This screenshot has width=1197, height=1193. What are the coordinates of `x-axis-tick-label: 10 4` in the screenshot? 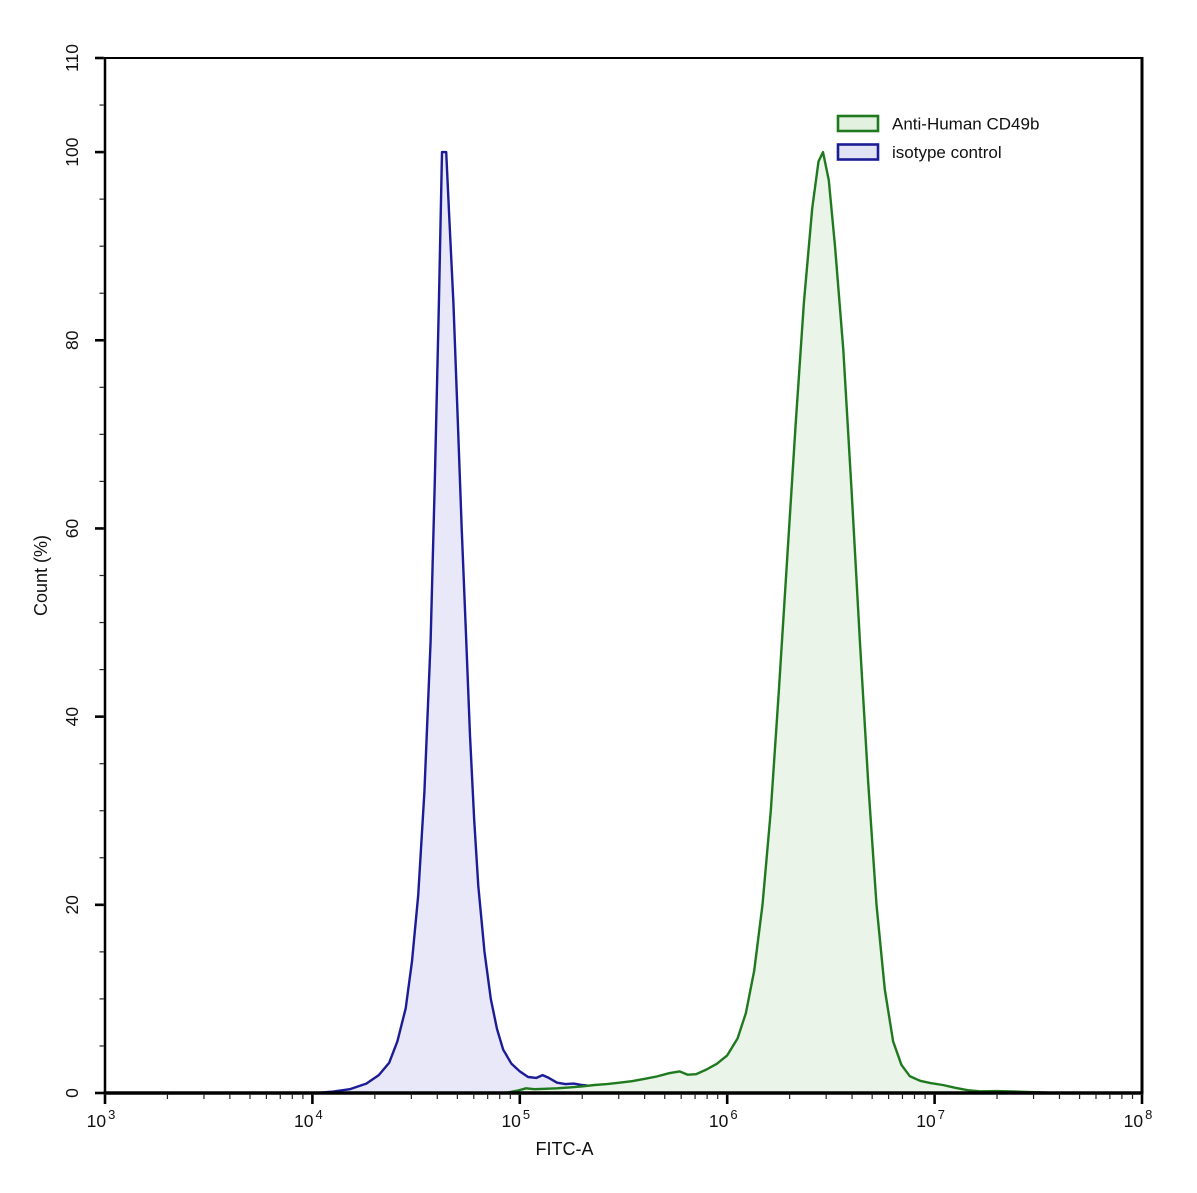 It's located at (308, 1119).